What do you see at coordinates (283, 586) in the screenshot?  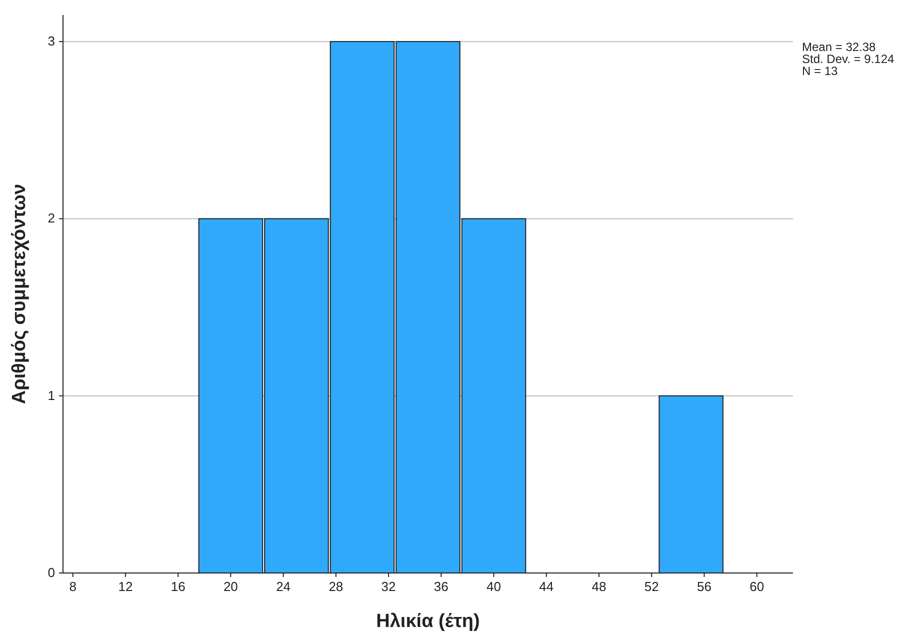 I see `x-tick-label: 24` at bounding box center [283, 586].